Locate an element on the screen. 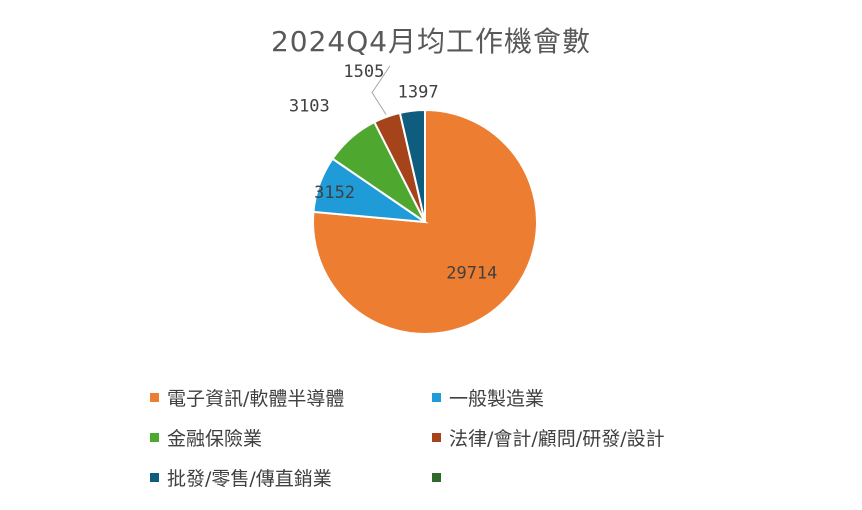  data-label-法律-會計-顧問-研發-設計: 1505 is located at coordinates (363, 72).